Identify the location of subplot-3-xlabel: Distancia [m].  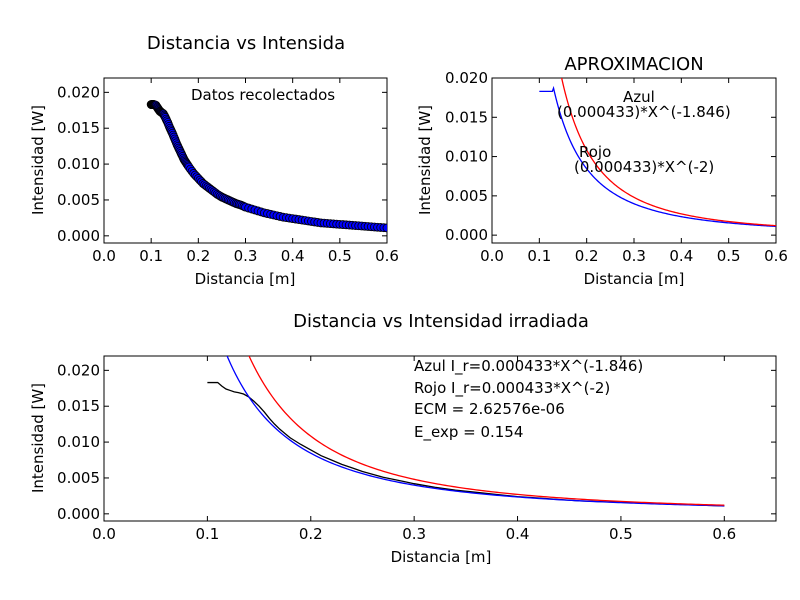
(441, 557).